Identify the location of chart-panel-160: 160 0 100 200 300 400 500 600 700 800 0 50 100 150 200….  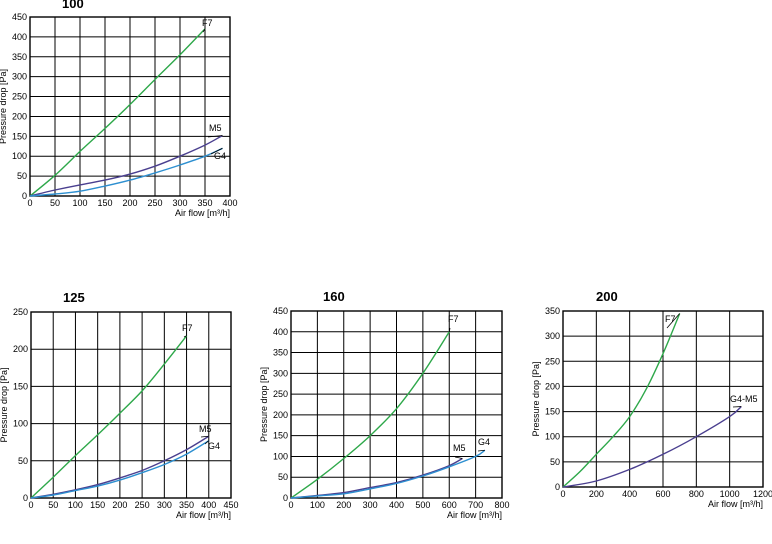
(384, 404).